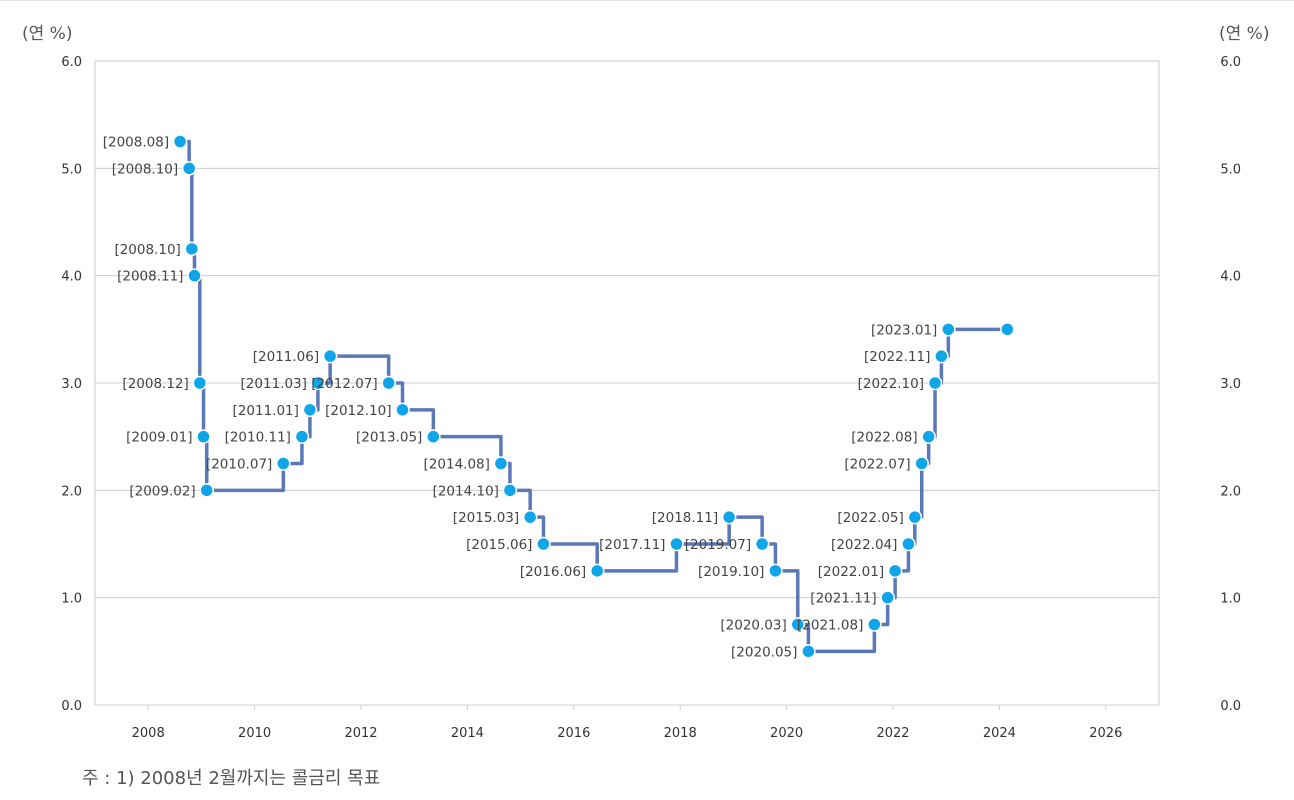  What do you see at coordinates (870, 518) in the screenshot?
I see `data-label: [2022.05]` at bounding box center [870, 518].